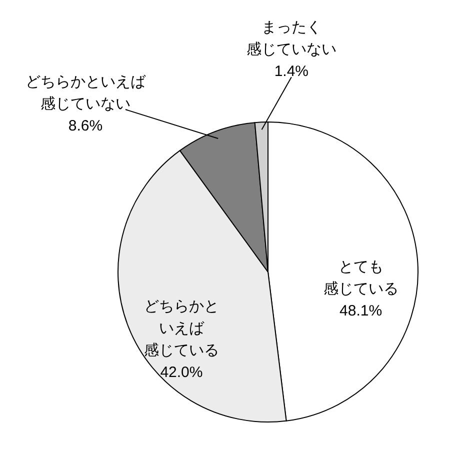  What do you see at coordinates (291, 38) in the screenshot?
I see `slice-label: まったく感じていない` at bounding box center [291, 38].